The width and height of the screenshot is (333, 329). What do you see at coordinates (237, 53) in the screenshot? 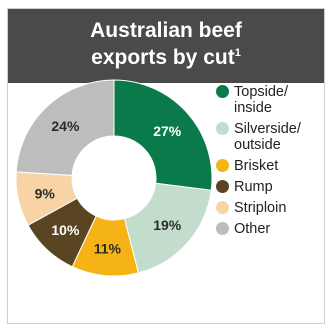
I see `footnote-marker: 1` at bounding box center [237, 53].